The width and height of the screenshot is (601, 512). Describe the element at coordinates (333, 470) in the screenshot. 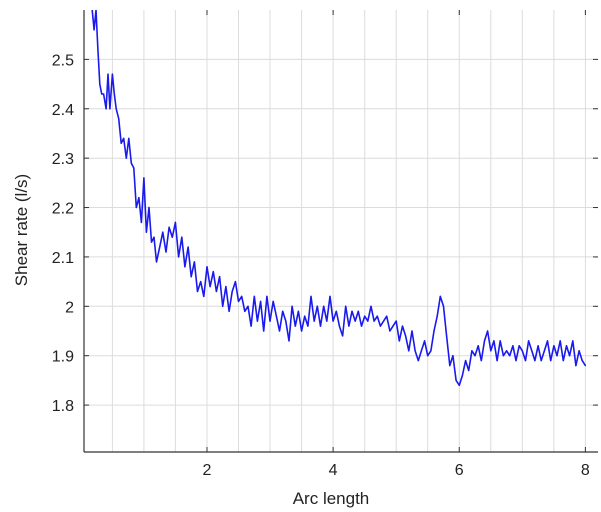

I see `x-tick-label: 4` at that location.